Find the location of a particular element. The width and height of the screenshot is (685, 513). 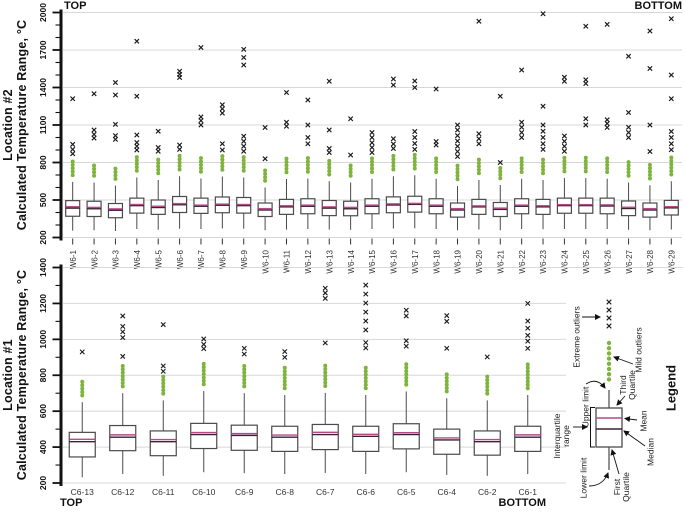

legend-iqr-box is located at coordinates (609, 427).